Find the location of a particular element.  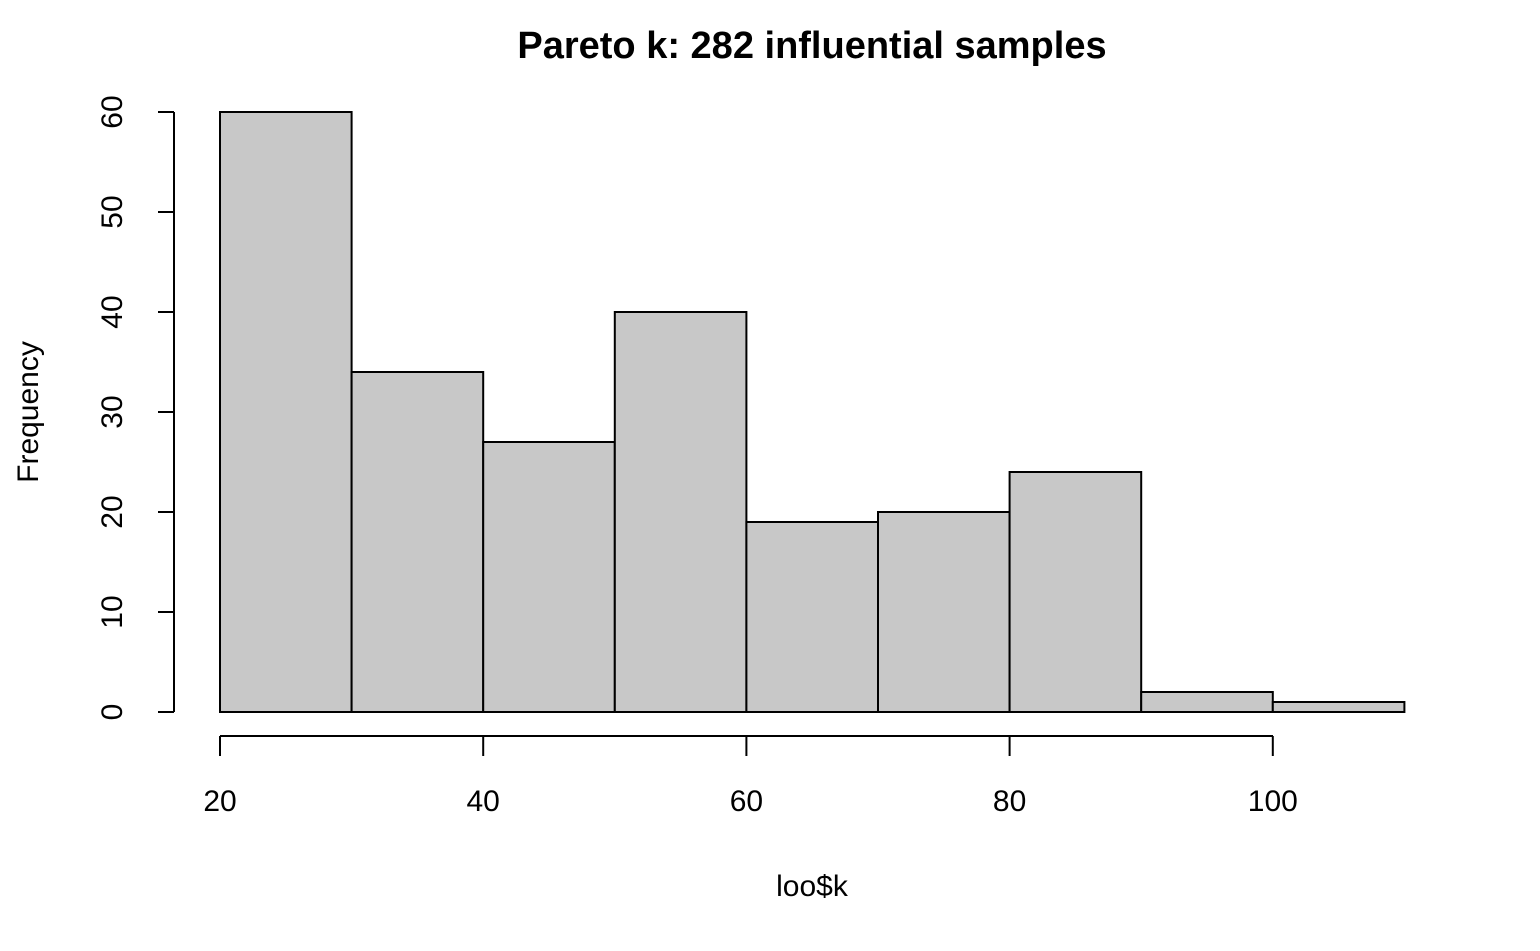

y-tick-label: 0 is located at coordinates (112, 712).